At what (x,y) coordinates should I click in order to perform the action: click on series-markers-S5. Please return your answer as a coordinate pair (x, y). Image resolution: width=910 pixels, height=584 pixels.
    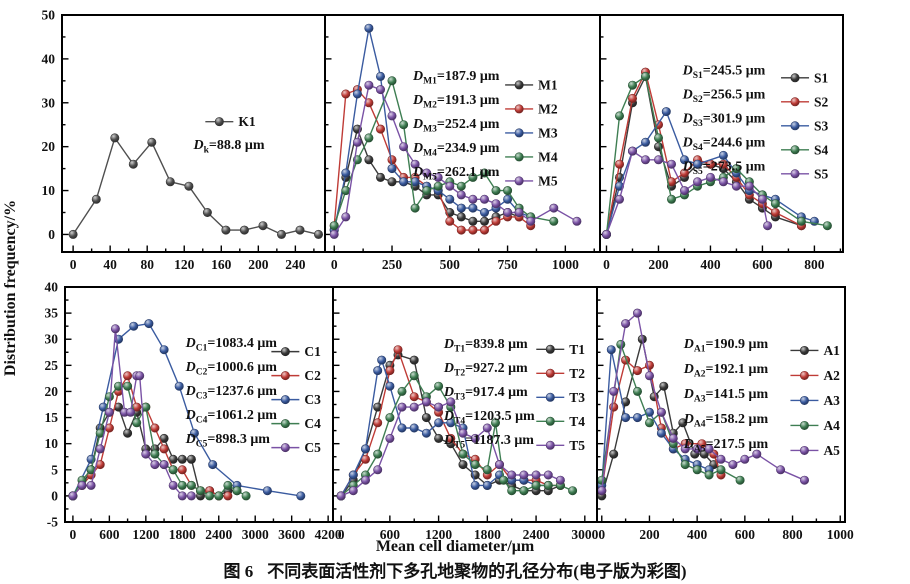
    Looking at the image, I should click on (687, 192).